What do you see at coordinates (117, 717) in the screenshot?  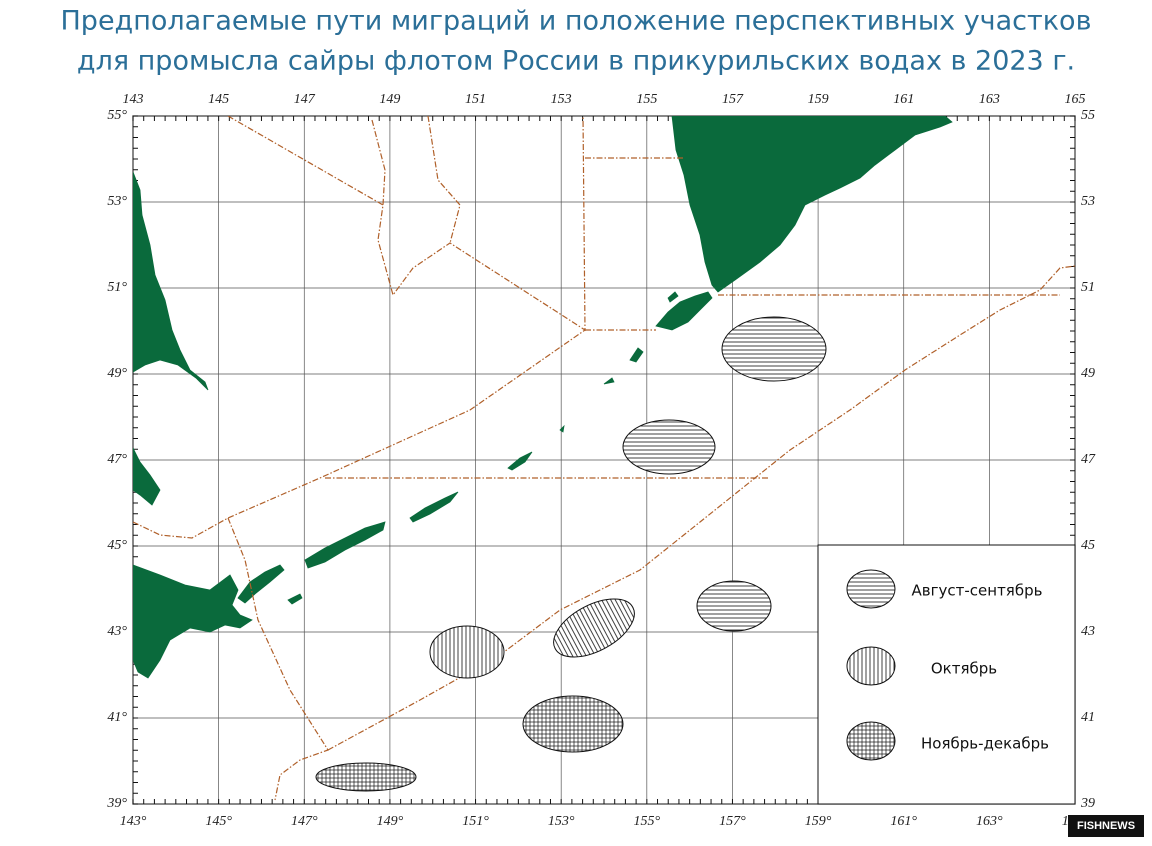 I see `lat-label-left: 41°` at bounding box center [117, 717].